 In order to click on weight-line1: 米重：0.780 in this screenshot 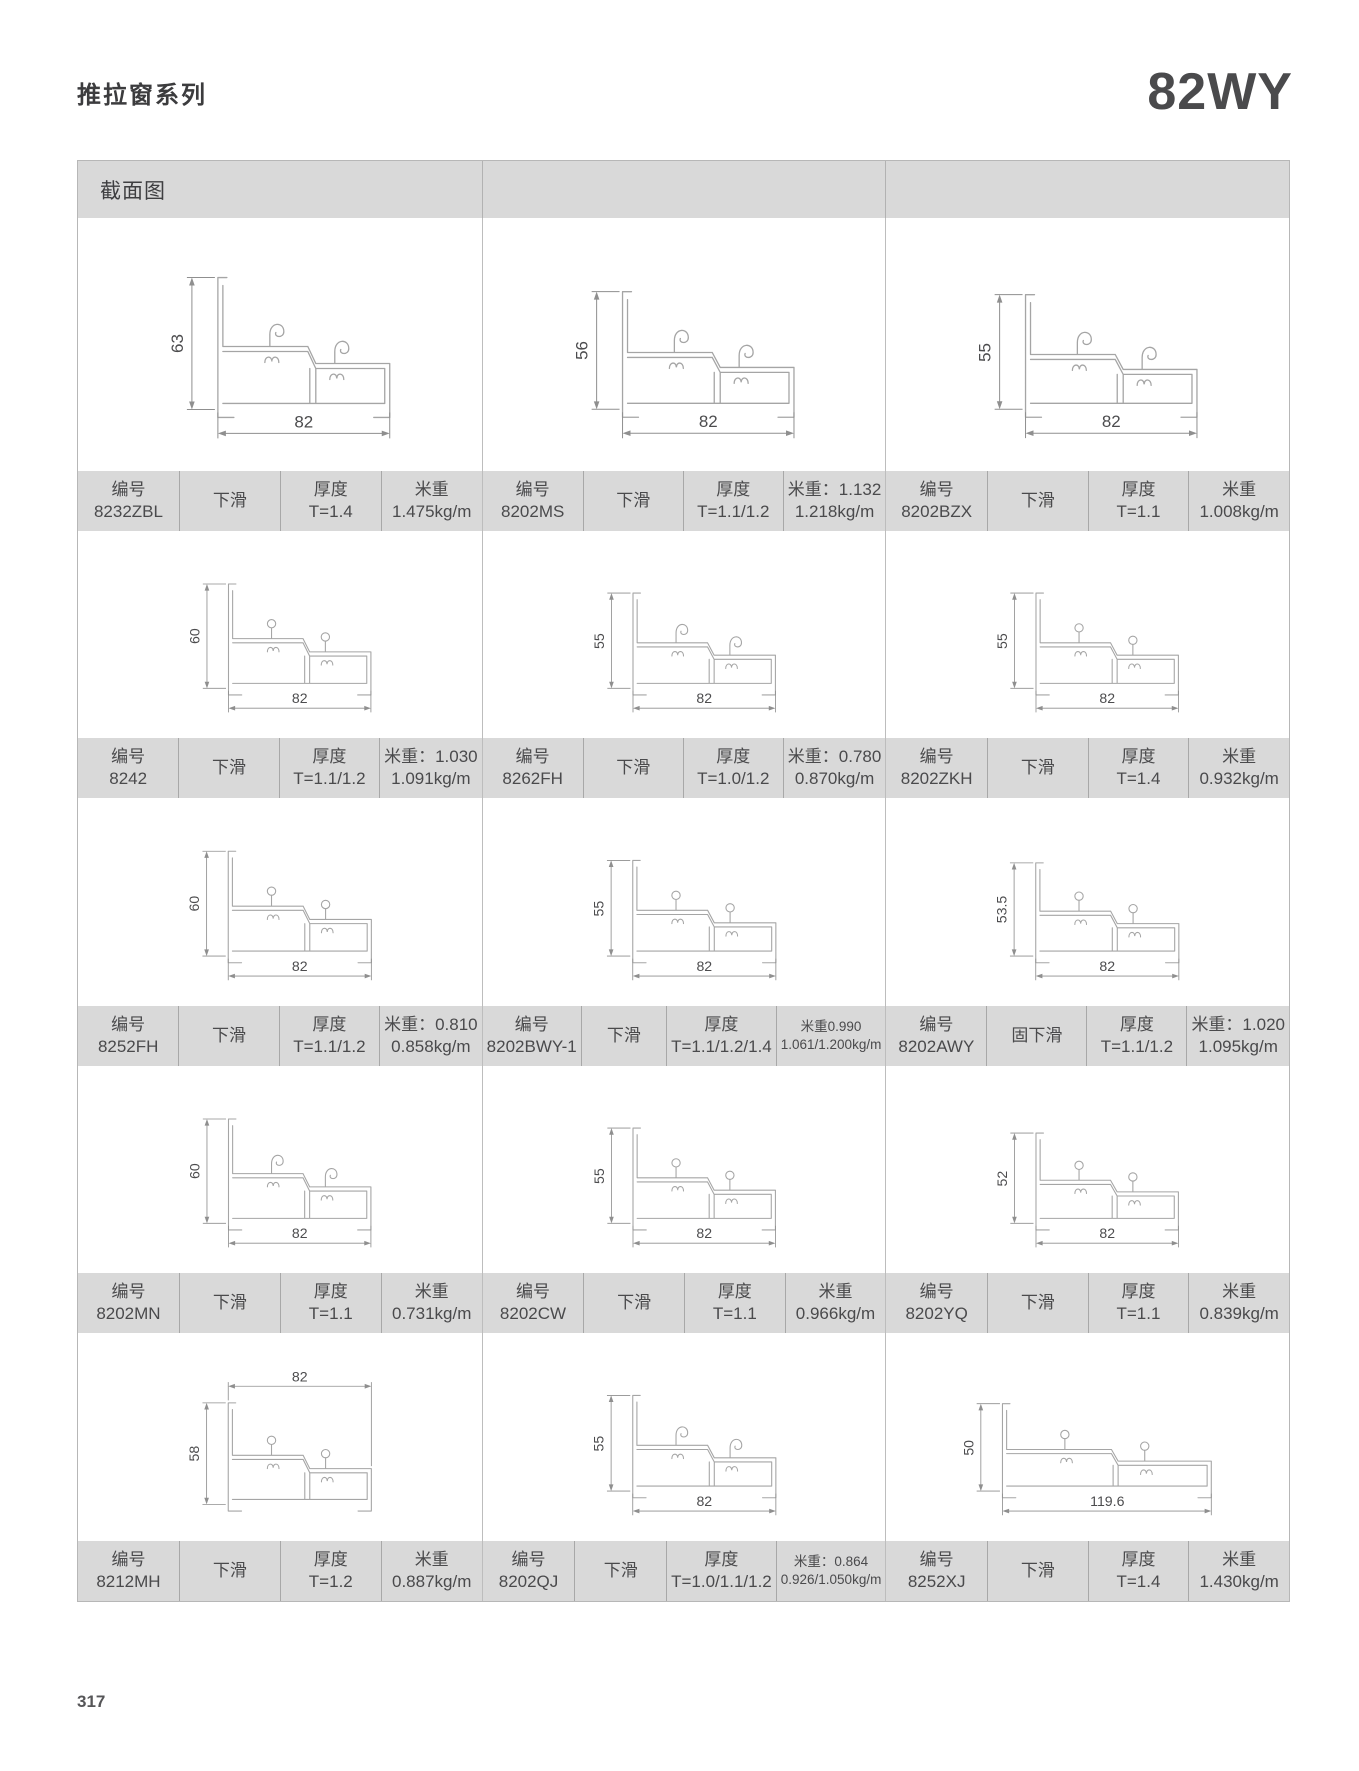, I will do `click(834, 756)`.